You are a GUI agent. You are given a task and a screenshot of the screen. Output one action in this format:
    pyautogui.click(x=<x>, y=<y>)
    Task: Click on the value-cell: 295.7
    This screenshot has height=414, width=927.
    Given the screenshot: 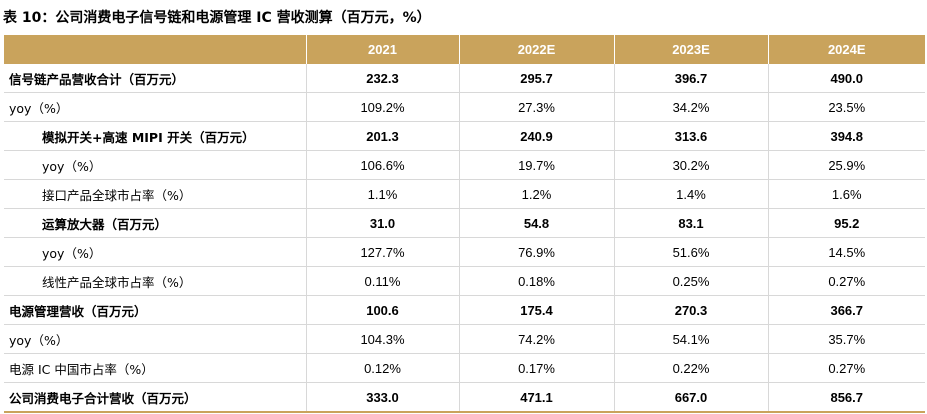 What is the action you would take?
    pyautogui.click(x=537, y=78)
    